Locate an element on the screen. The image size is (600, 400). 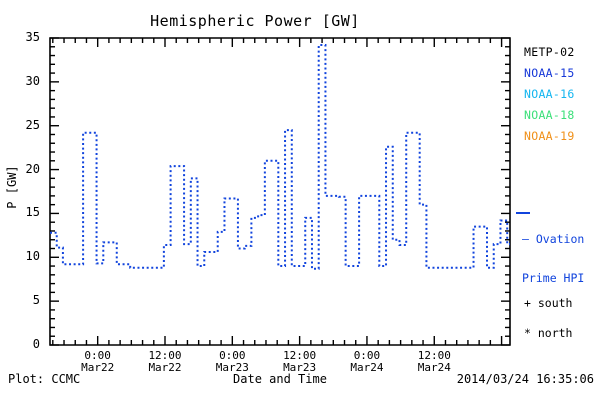
x-tick-label: 0:00 Mar23 is located at coordinates (232, 362).